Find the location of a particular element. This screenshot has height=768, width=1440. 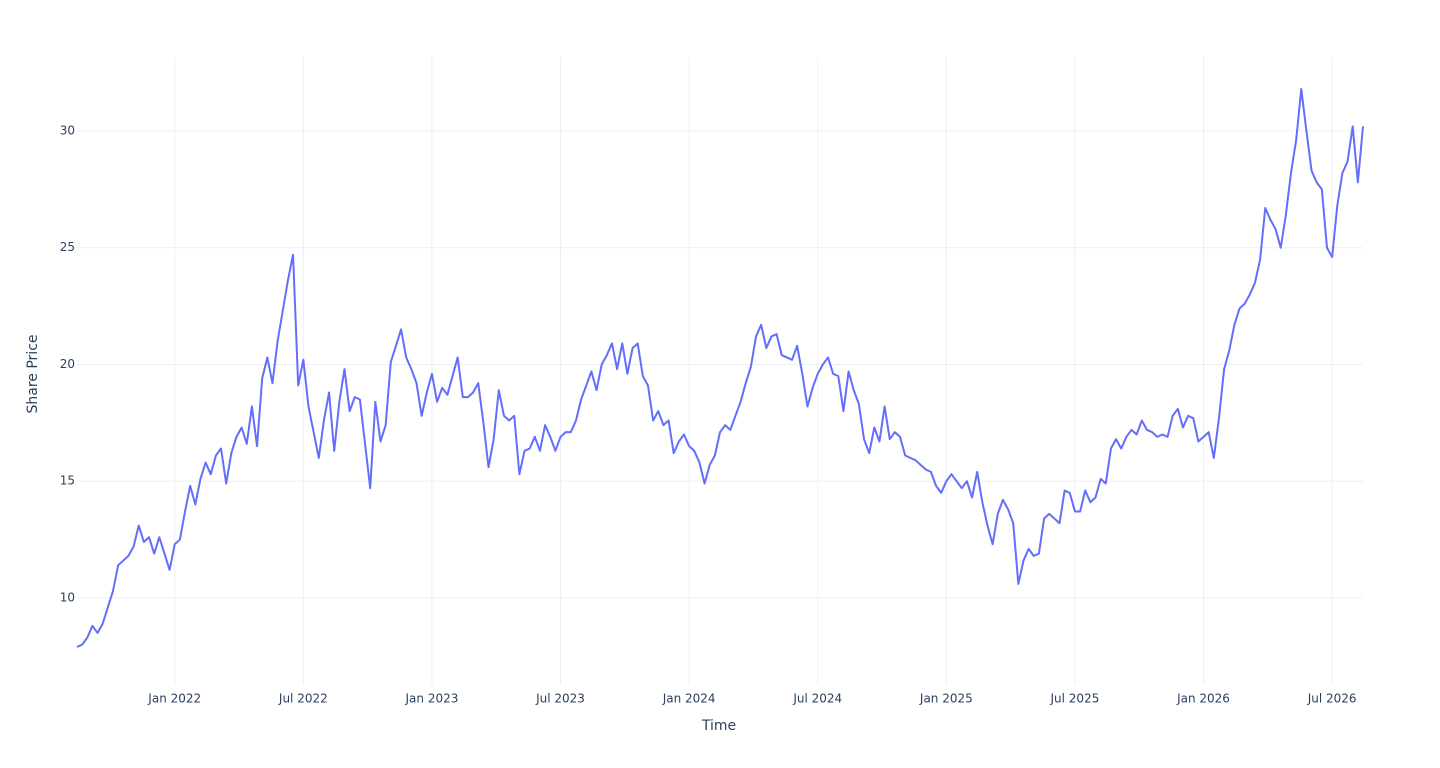

x-tick-label: Jan 2022 is located at coordinates (174, 699).